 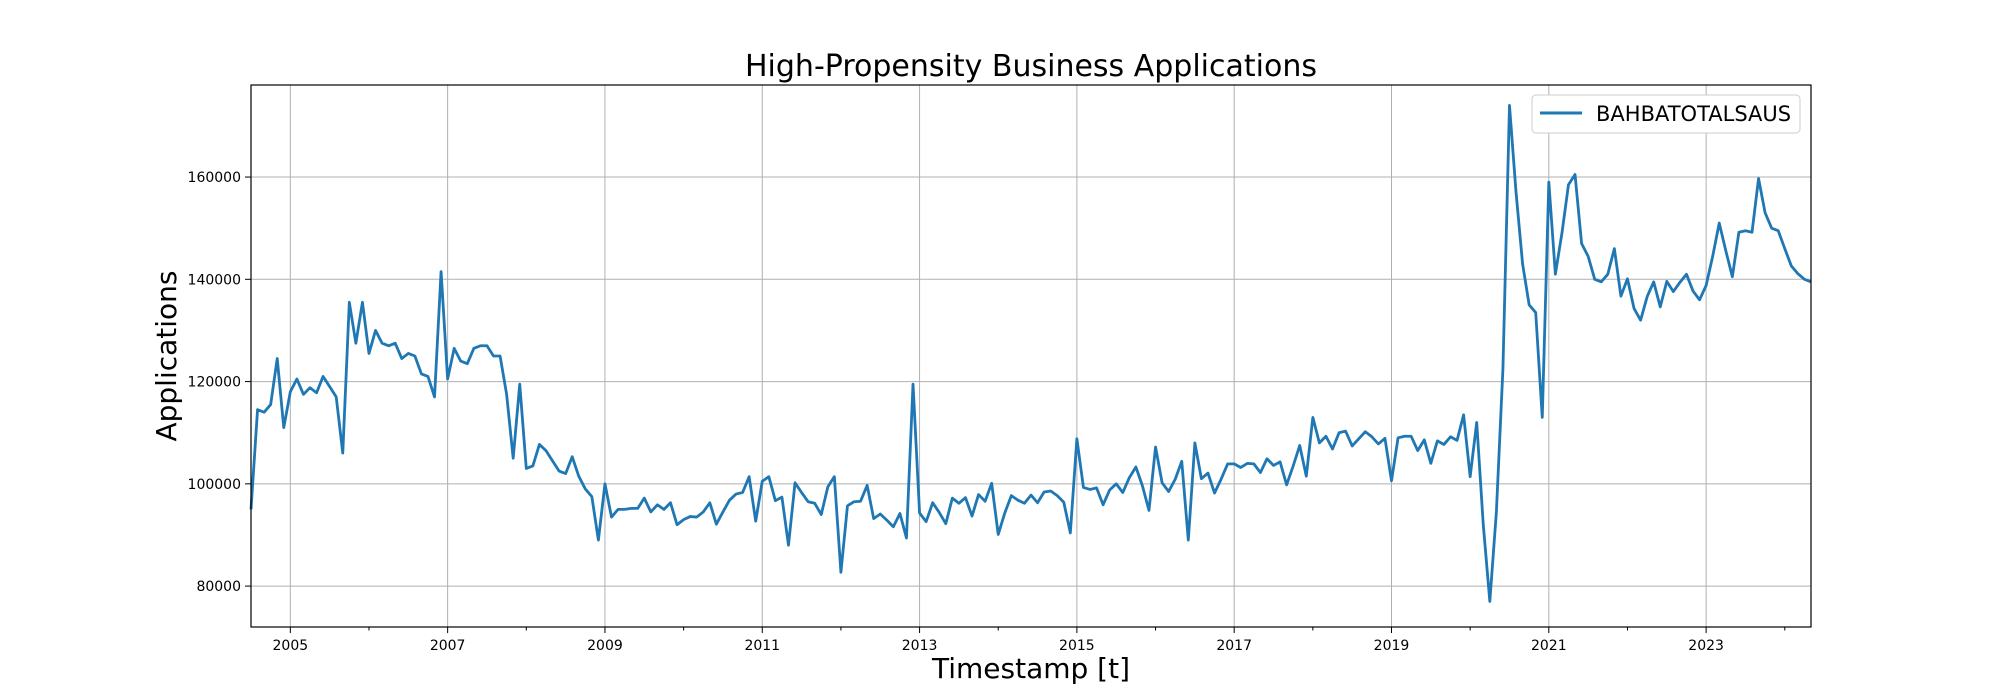 What do you see at coordinates (920, 646) in the screenshot?
I see `x-tick-label: 2013` at bounding box center [920, 646].